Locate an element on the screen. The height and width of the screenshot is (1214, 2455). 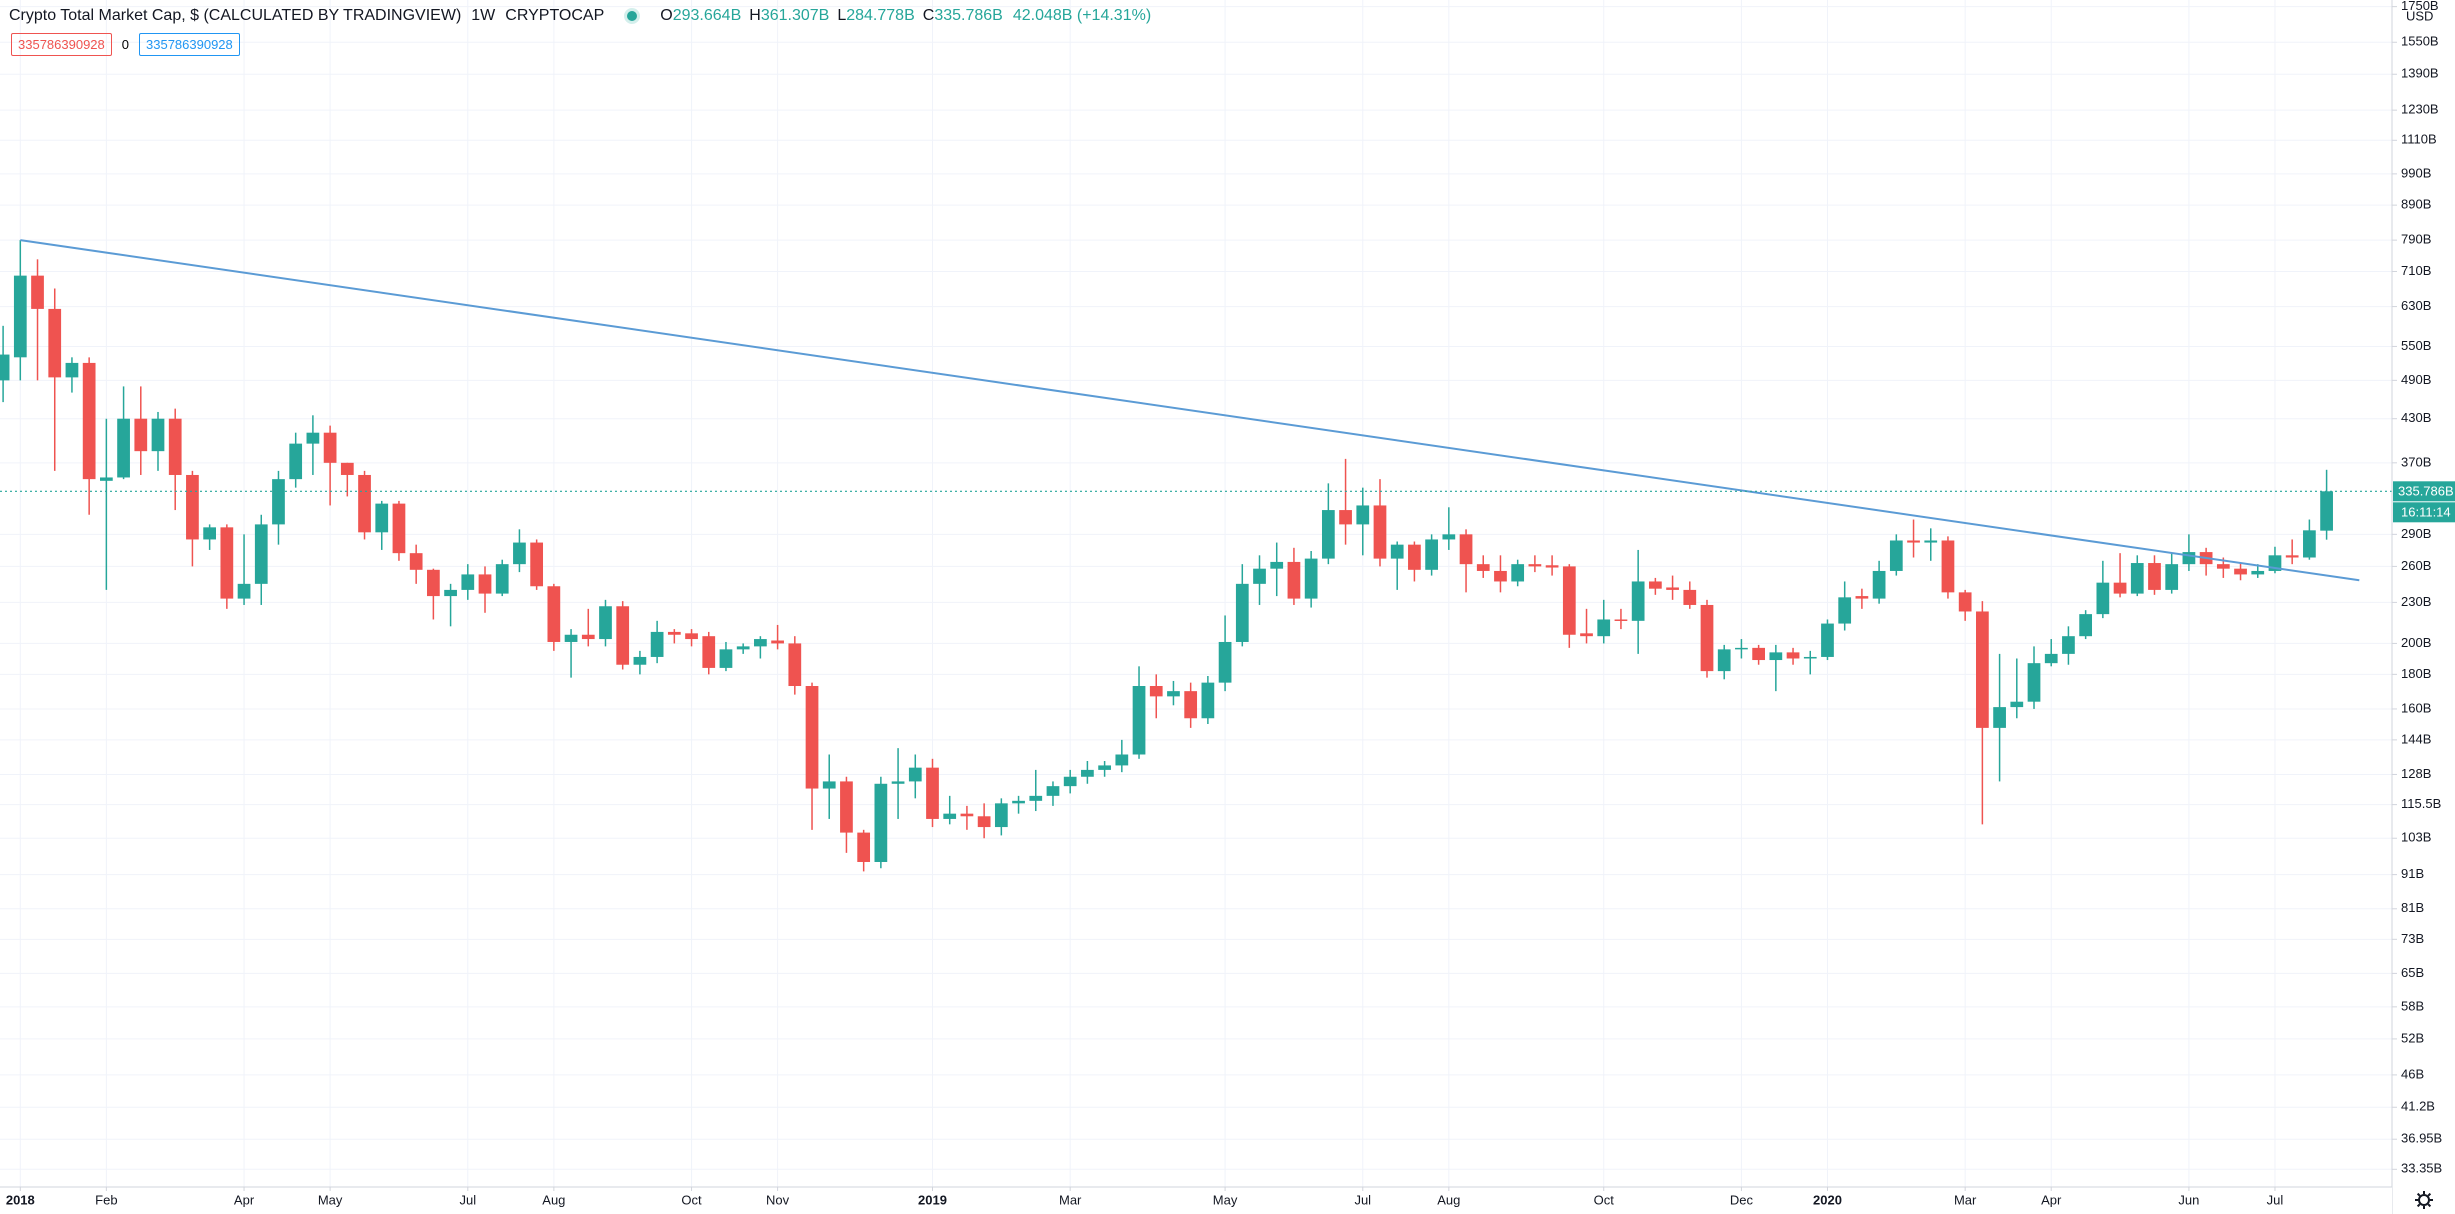
y-tick-label: 41.2B is located at coordinates (2418, 1106).